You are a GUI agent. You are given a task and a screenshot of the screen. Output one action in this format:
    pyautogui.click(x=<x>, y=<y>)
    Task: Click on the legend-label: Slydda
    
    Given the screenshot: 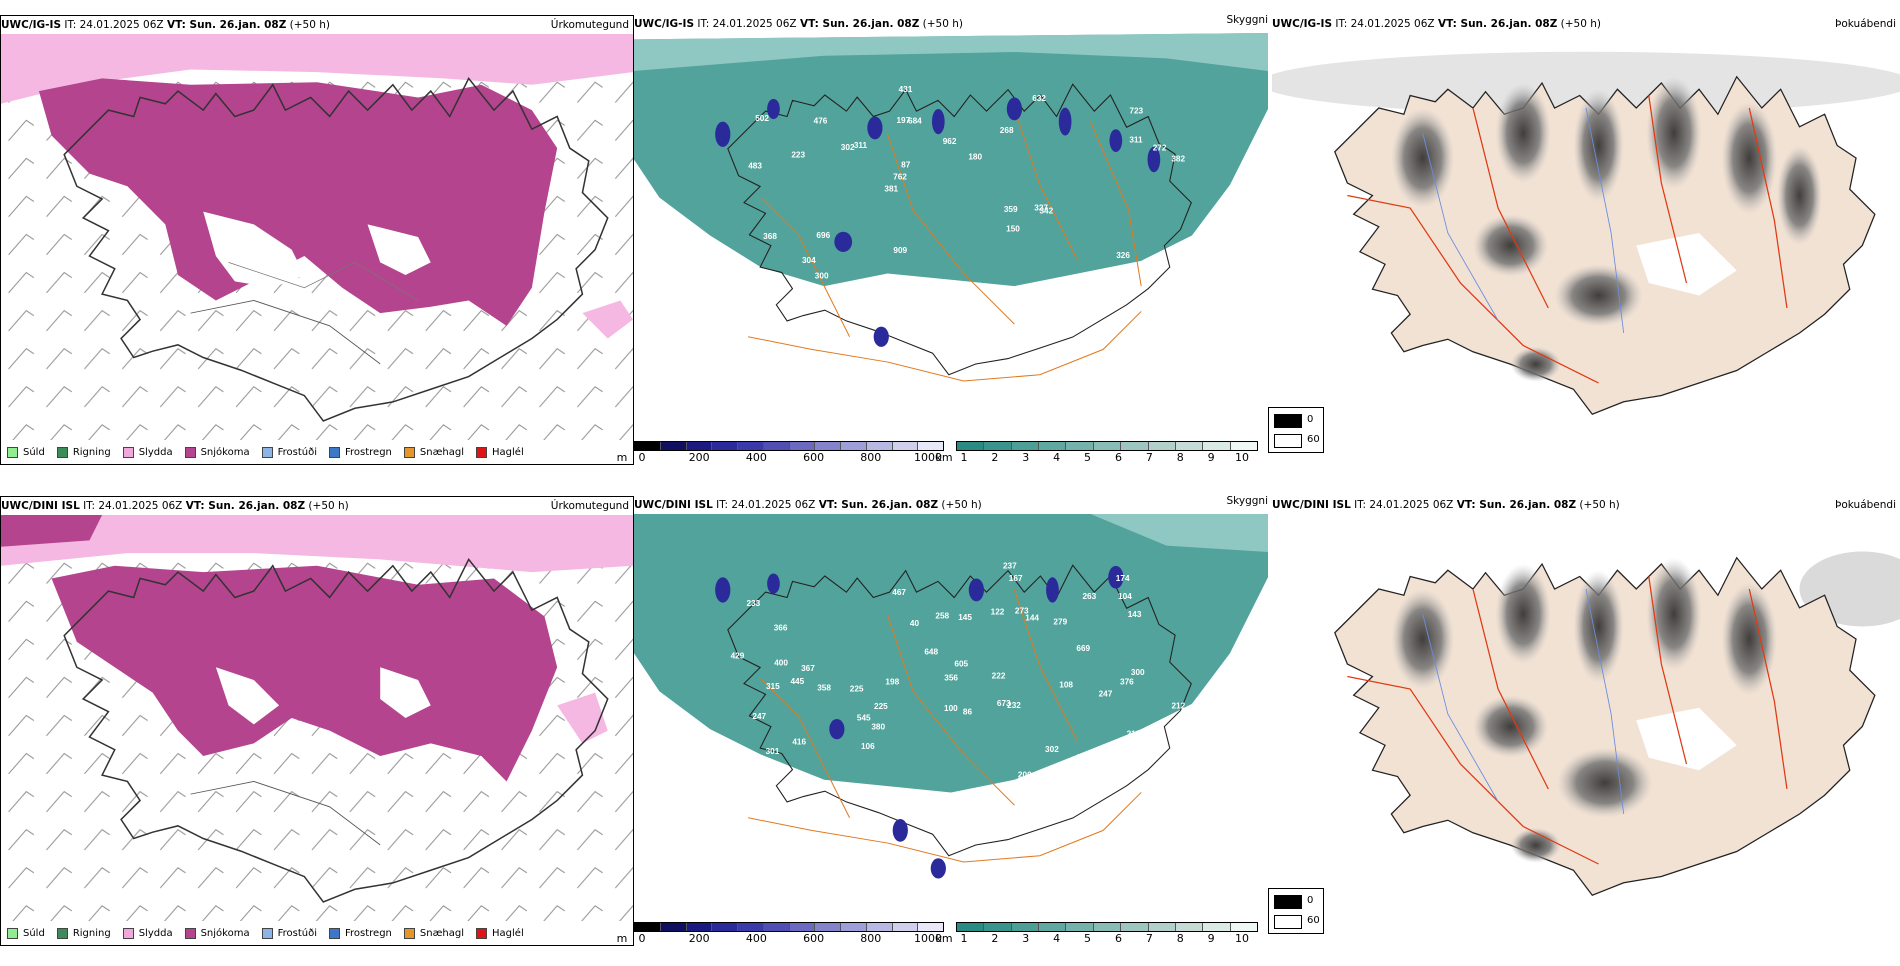 What is the action you would take?
    pyautogui.click(x=155, y=452)
    